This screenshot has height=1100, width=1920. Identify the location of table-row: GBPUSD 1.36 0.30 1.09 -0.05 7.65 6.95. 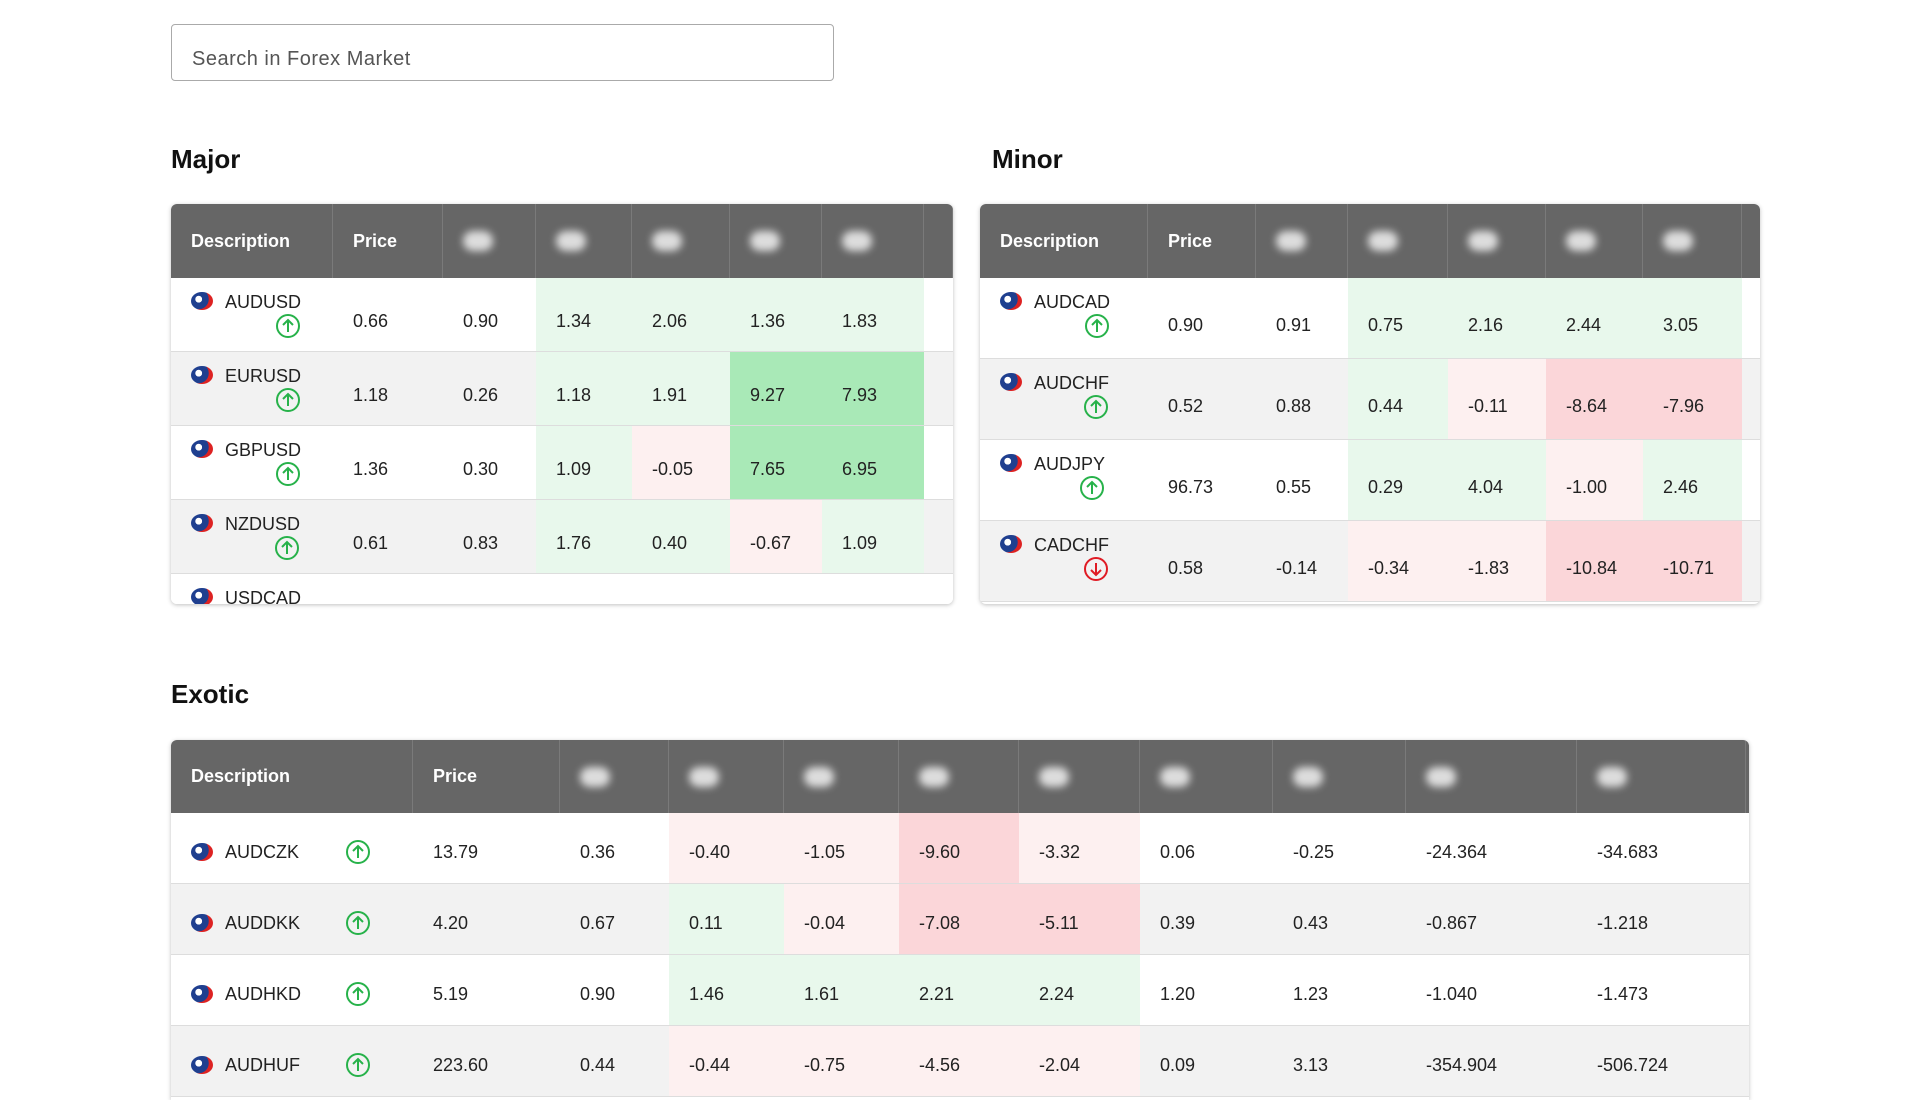
(562, 463).